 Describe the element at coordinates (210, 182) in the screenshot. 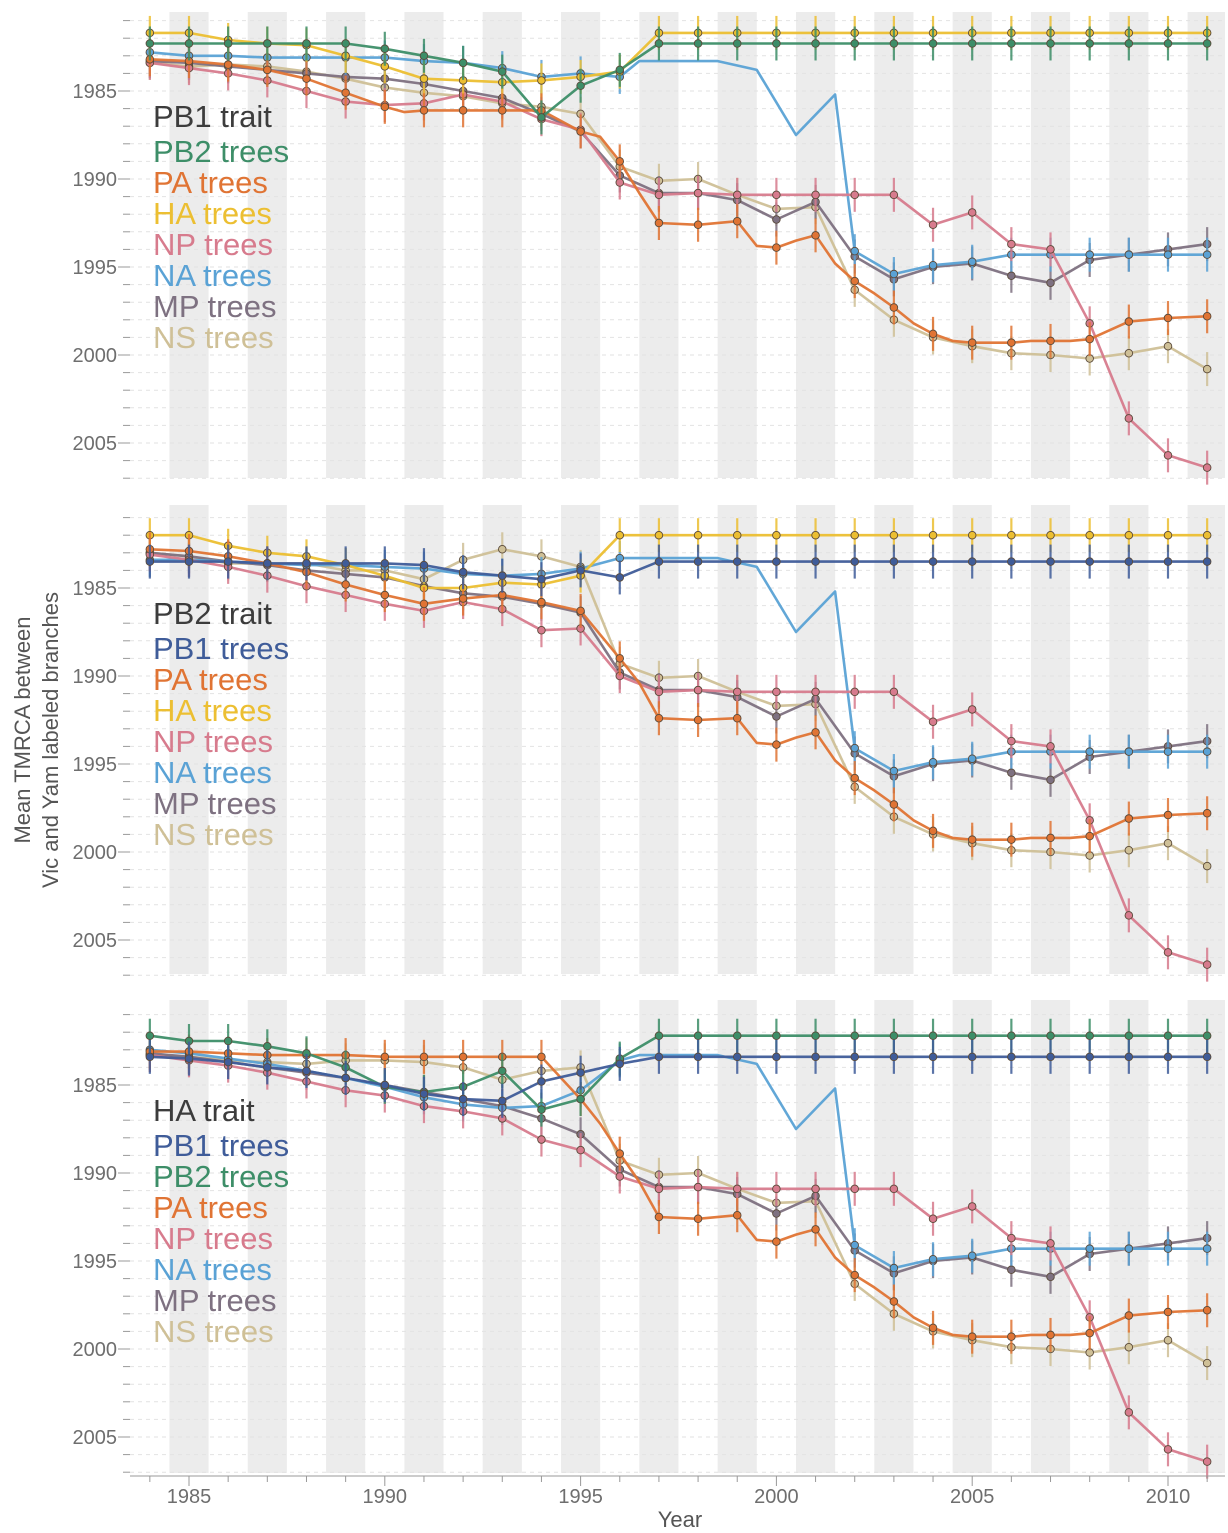

I see `legend-entry-pa: PA trees` at that location.